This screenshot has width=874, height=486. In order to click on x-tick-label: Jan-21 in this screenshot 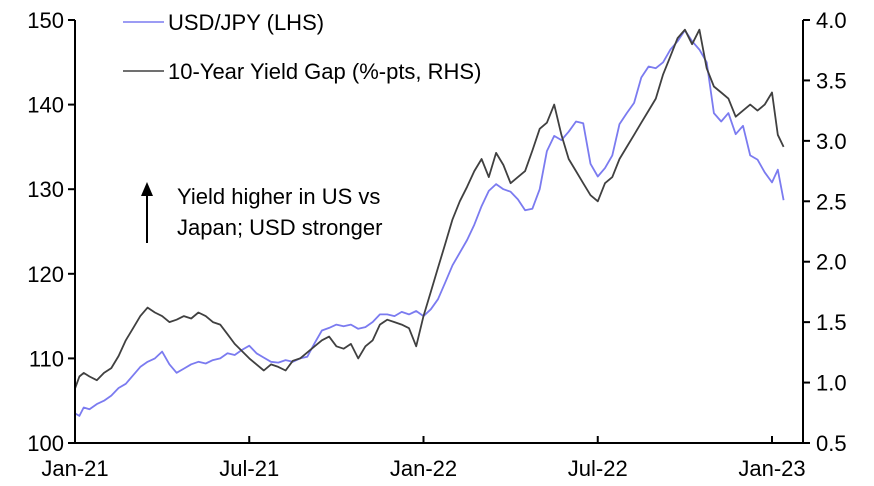, I will do `click(74, 468)`.